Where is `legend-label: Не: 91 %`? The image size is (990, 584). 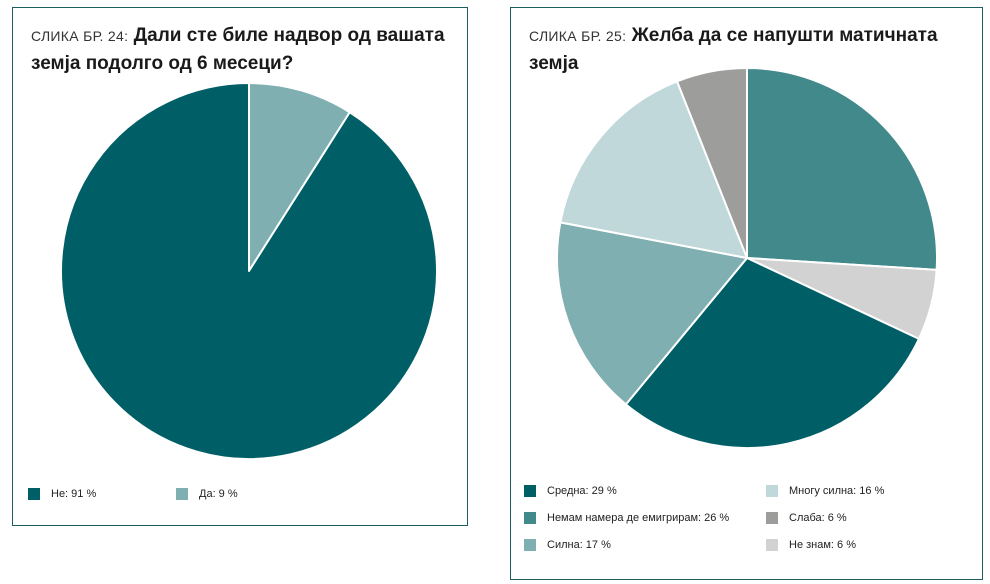
legend-label: Не: 91 % is located at coordinates (74, 494).